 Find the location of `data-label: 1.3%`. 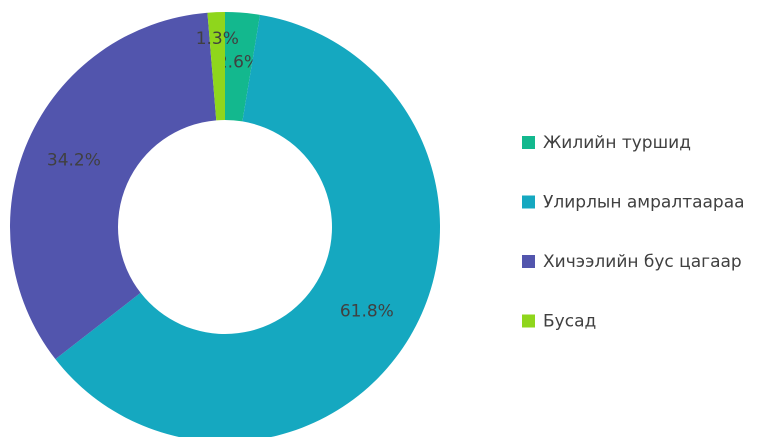

data-label: 1.3% is located at coordinates (217, 39).